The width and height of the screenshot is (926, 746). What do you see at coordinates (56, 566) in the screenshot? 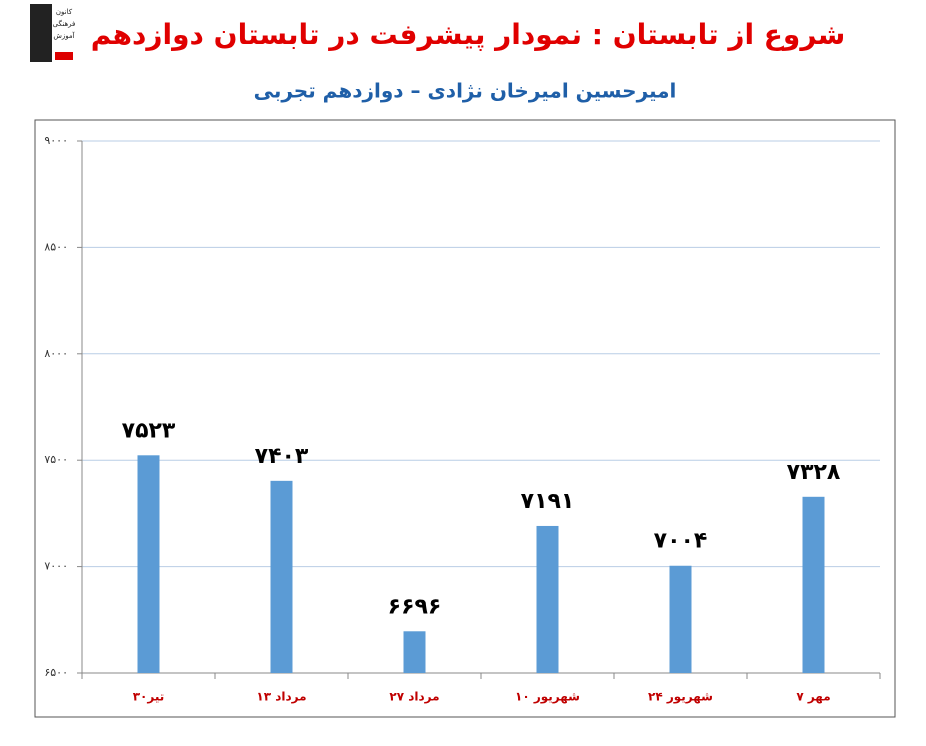
I see `y-tick-label: ۷۰۰۰` at bounding box center [56, 566].